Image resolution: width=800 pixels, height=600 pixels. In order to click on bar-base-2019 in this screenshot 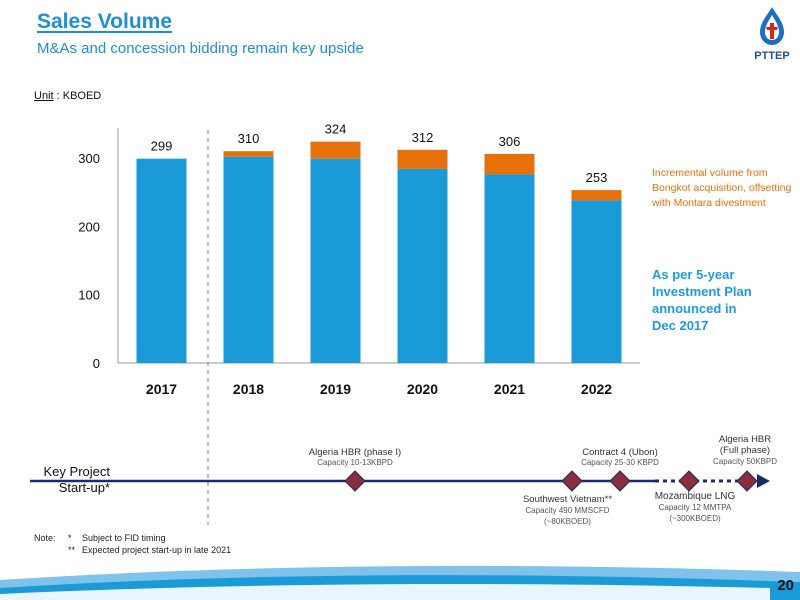, I will do `click(335, 260)`.